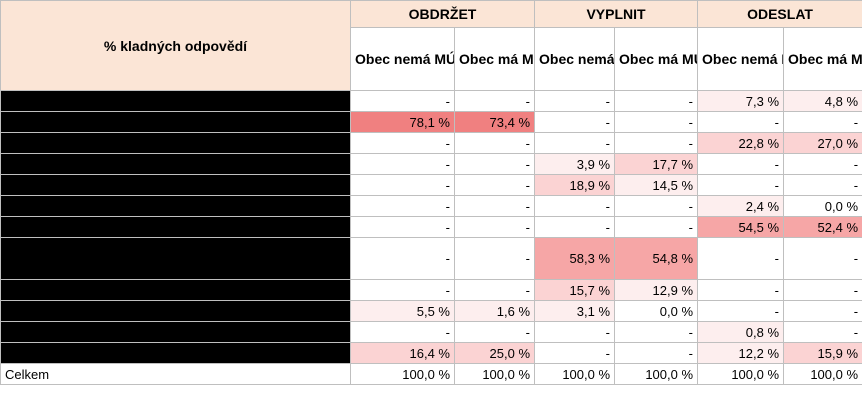 The width and height of the screenshot is (862, 404). What do you see at coordinates (402, 353) in the screenshot?
I see `table-cell: 16,4 %` at bounding box center [402, 353].